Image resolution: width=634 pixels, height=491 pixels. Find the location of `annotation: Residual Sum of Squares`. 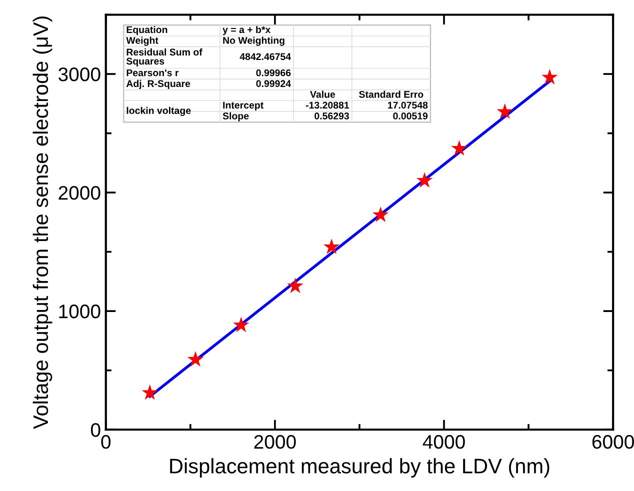

annotation: Residual Sum of Squares is located at coordinates (164, 57).